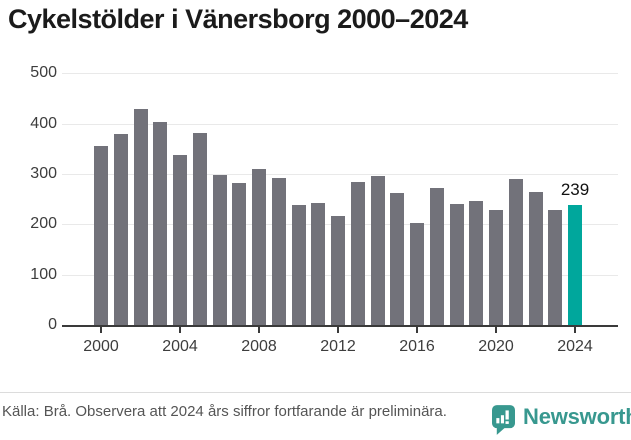  What do you see at coordinates (259, 346) in the screenshot?
I see `x-axis-label: 2008` at bounding box center [259, 346].